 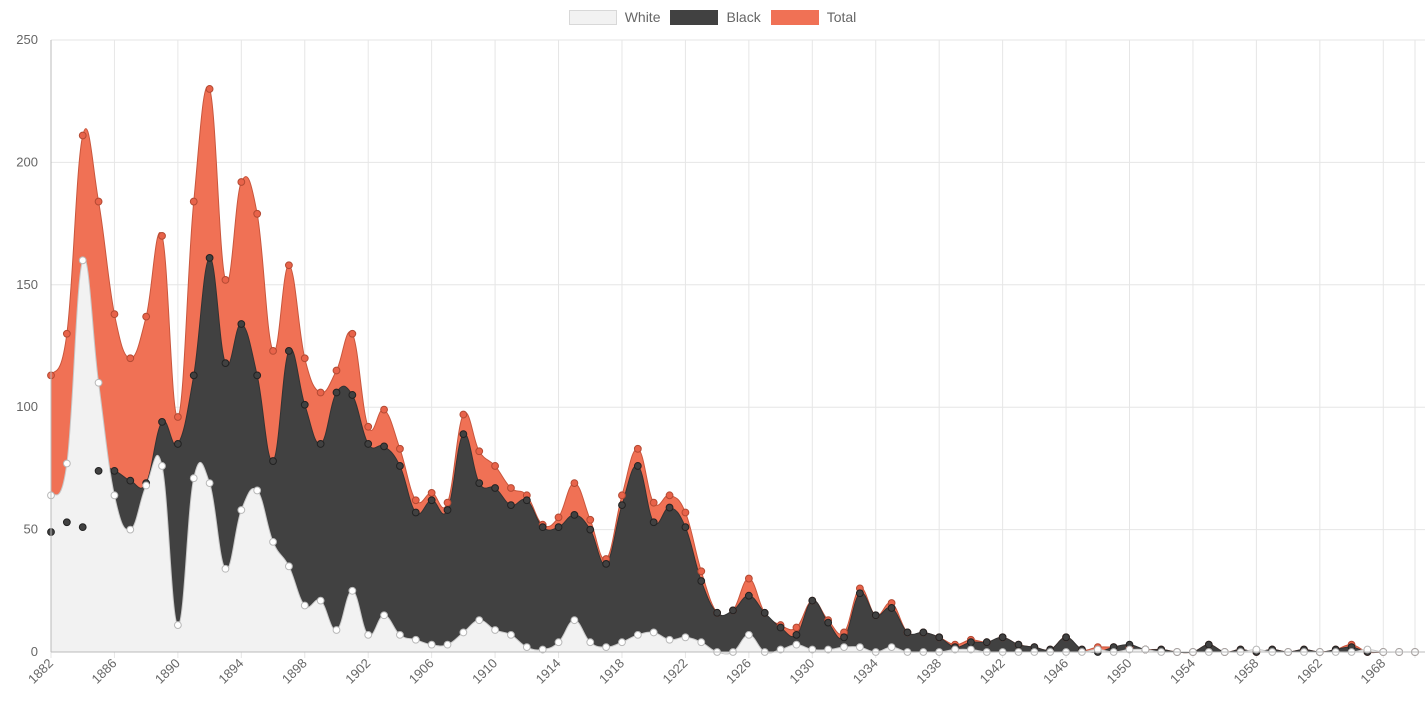 I want to click on y-tick-label: 150, so click(x=27, y=284).